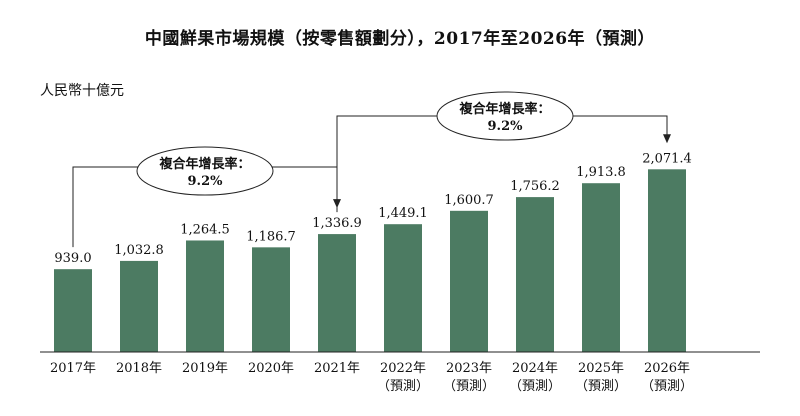  Describe the element at coordinates (601, 172) in the screenshot. I see `value-label-2025年: 1,913.8` at that location.